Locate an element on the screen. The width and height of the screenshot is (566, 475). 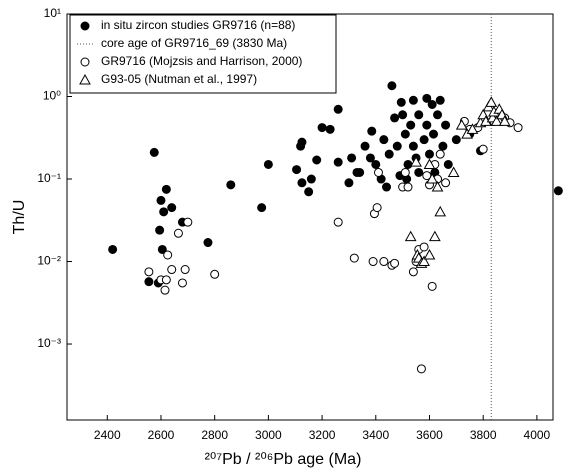
x-tick-label: 3000 is located at coordinates (268, 435).